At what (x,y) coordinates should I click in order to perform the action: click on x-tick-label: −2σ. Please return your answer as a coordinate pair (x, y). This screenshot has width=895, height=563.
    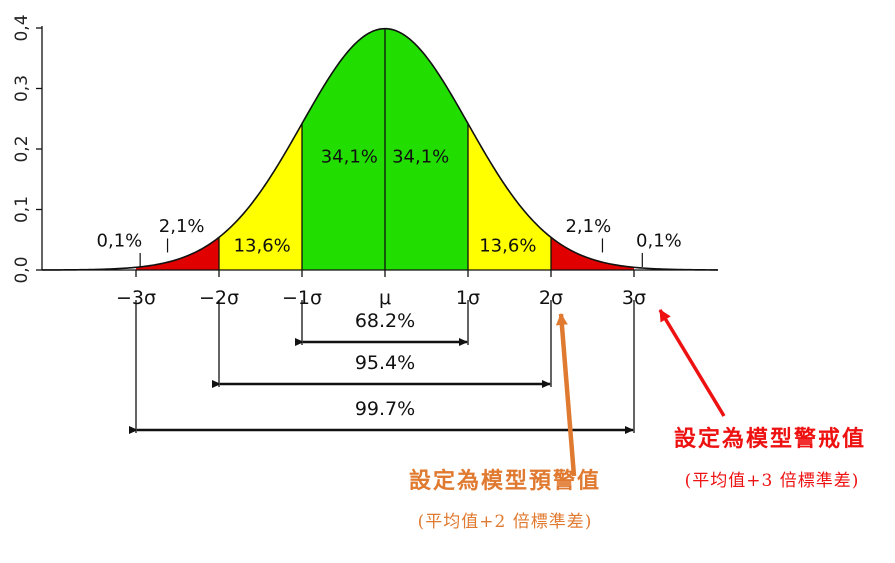
    Looking at the image, I should click on (219, 298).